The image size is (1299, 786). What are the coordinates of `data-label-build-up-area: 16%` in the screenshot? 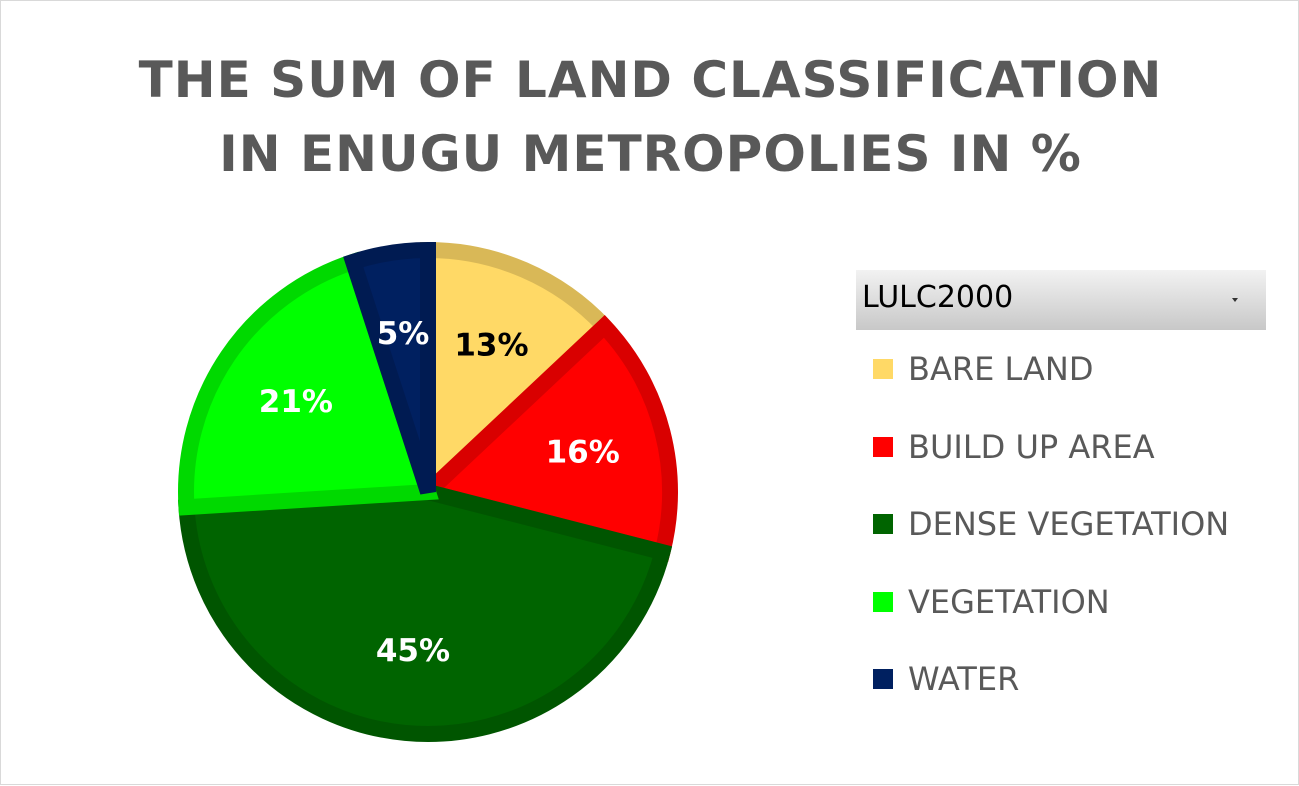 It's located at (583, 452).